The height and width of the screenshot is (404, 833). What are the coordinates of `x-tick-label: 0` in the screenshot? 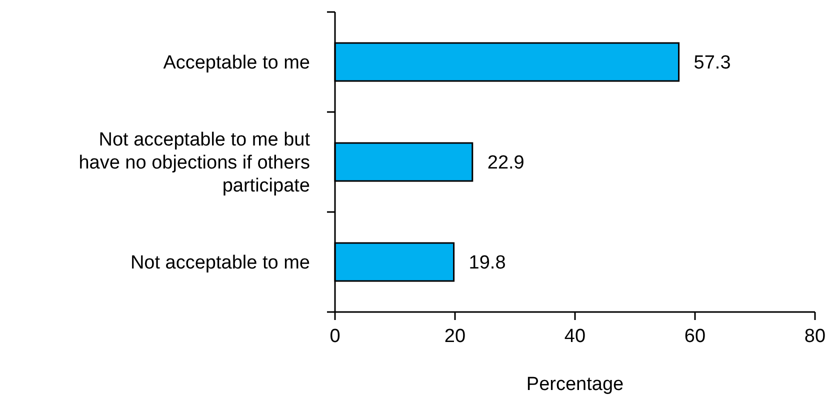 It's located at (335, 336).